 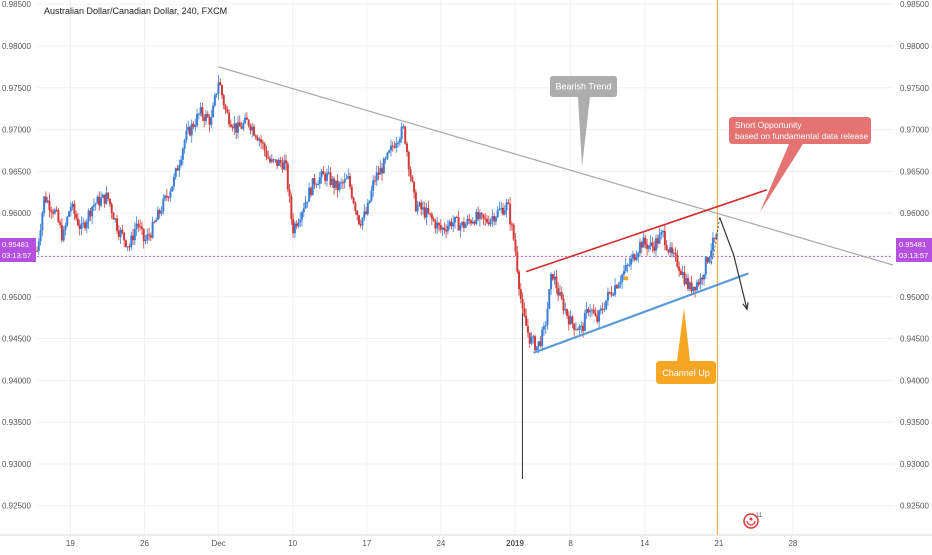 I want to click on x-tick-label: 2019, so click(x=515, y=543).